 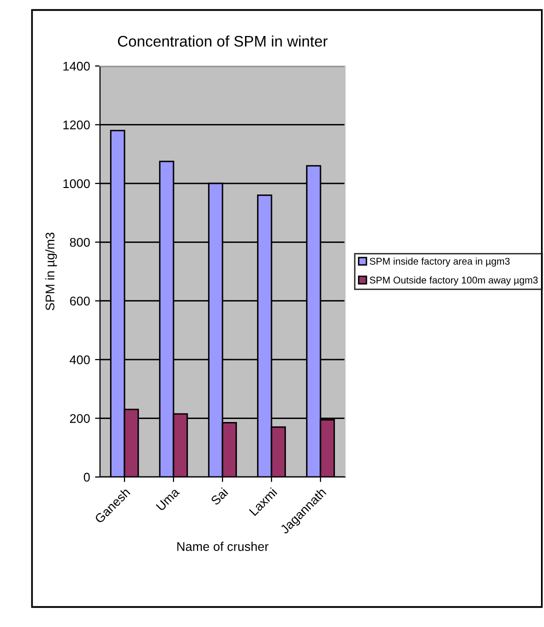 I want to click on x-axis-title: Name of crusher, so click(x=222, y=546).